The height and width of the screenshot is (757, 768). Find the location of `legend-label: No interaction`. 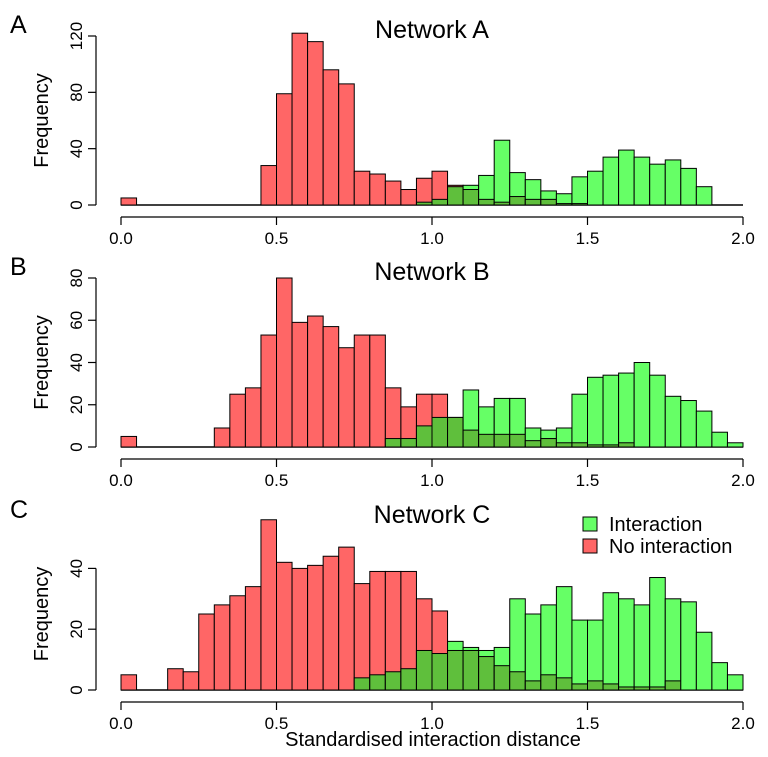

legend-label: No interaction is located at coordinates (670, 547).